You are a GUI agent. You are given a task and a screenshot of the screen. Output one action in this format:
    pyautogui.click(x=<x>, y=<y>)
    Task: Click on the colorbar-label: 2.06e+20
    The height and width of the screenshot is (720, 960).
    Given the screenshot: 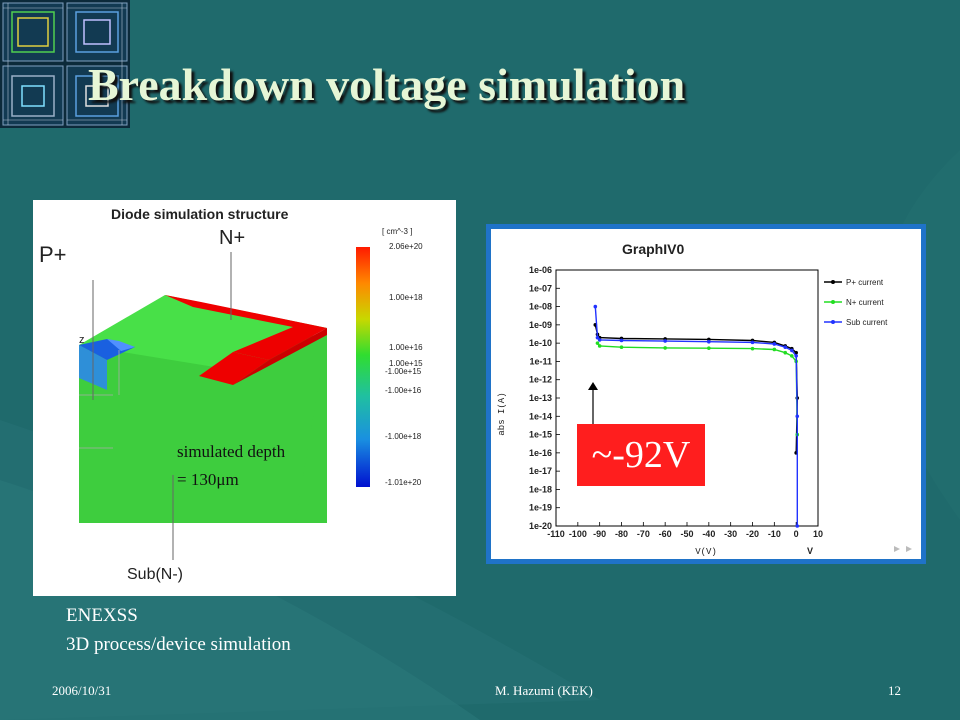 What is the action you would take?
    pyautogui.click(x=406, y=246)
    